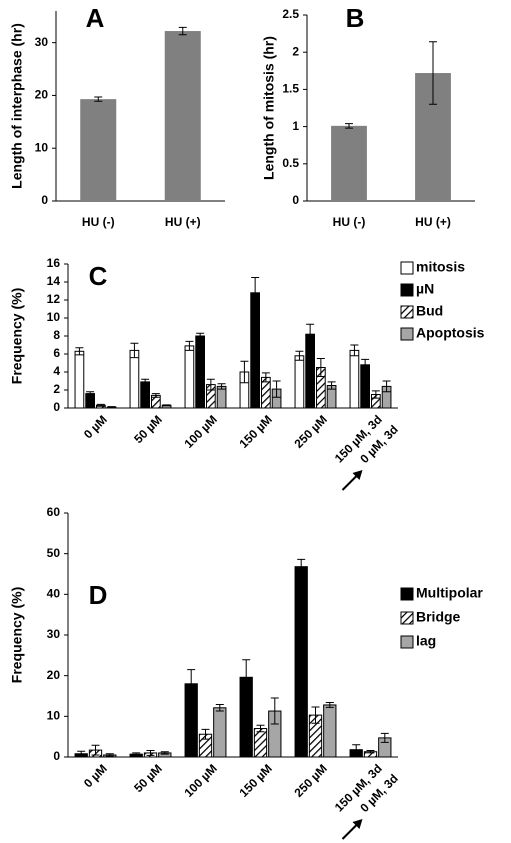 Image resolution: width=511 pixels, height=843 pixels. Describe the element at coordinates (290, 14) in the screenshot. I see `y-tick-label: 2.5` at that location.